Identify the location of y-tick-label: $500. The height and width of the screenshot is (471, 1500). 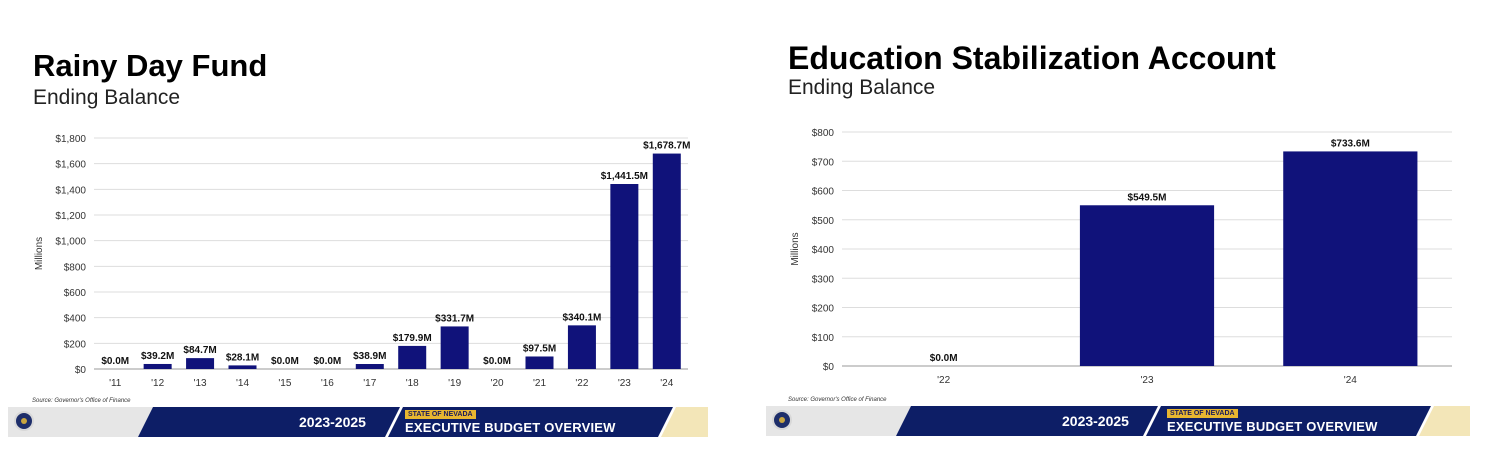
(823, 221).